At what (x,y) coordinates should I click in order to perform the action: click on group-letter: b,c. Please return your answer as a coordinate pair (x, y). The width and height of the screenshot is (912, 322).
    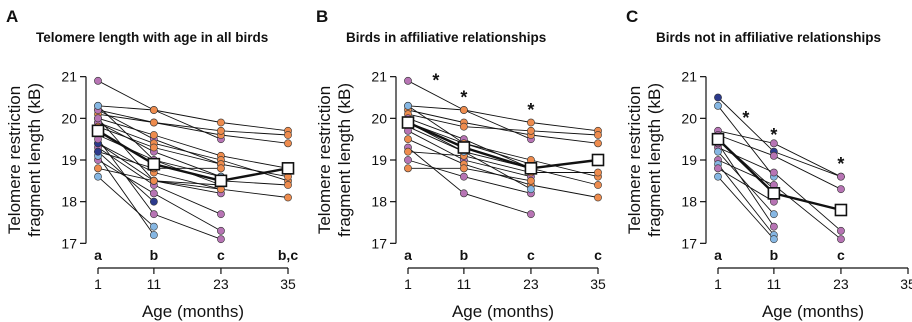
    Looking at the image, I should click on (288, 255).